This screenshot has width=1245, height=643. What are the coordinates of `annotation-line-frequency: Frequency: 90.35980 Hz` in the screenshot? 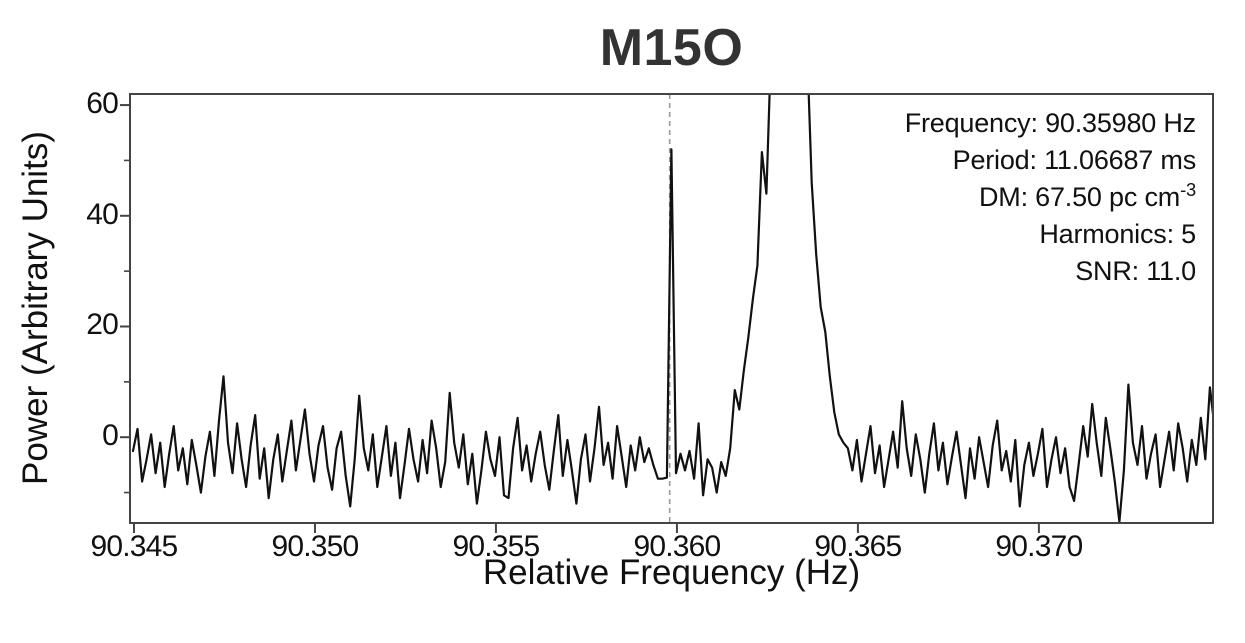 It's located at (1050, 123).